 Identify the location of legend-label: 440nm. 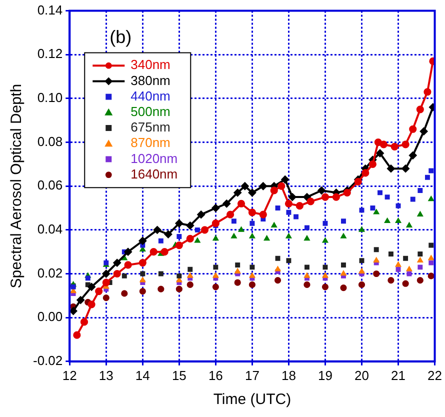
(150, 96).